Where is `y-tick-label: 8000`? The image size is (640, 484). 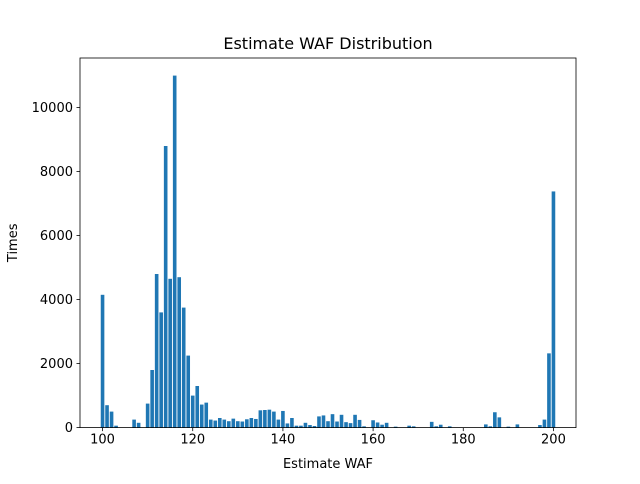 y-tick-label: 8000 is located at coordinates (56, 172).